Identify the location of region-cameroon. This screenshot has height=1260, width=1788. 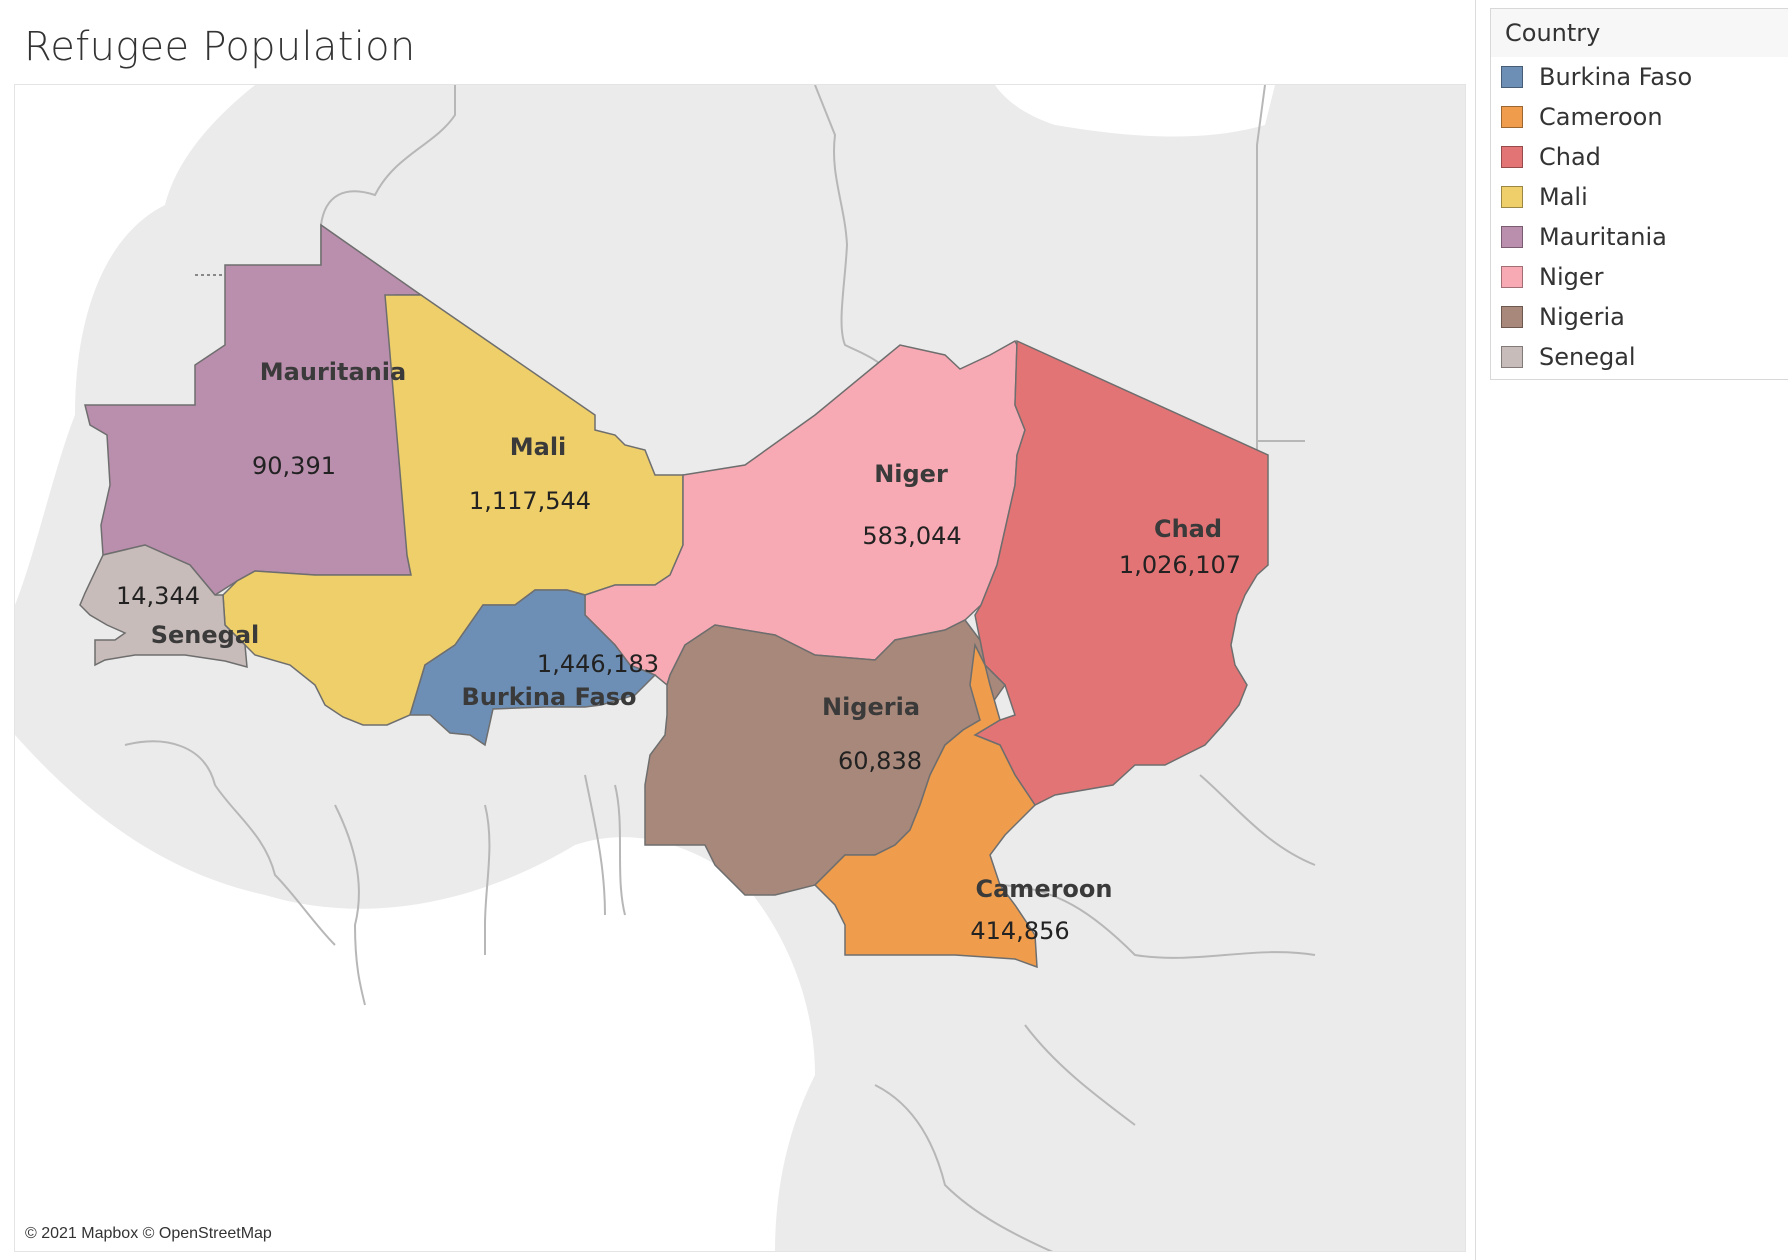
(925, 805).